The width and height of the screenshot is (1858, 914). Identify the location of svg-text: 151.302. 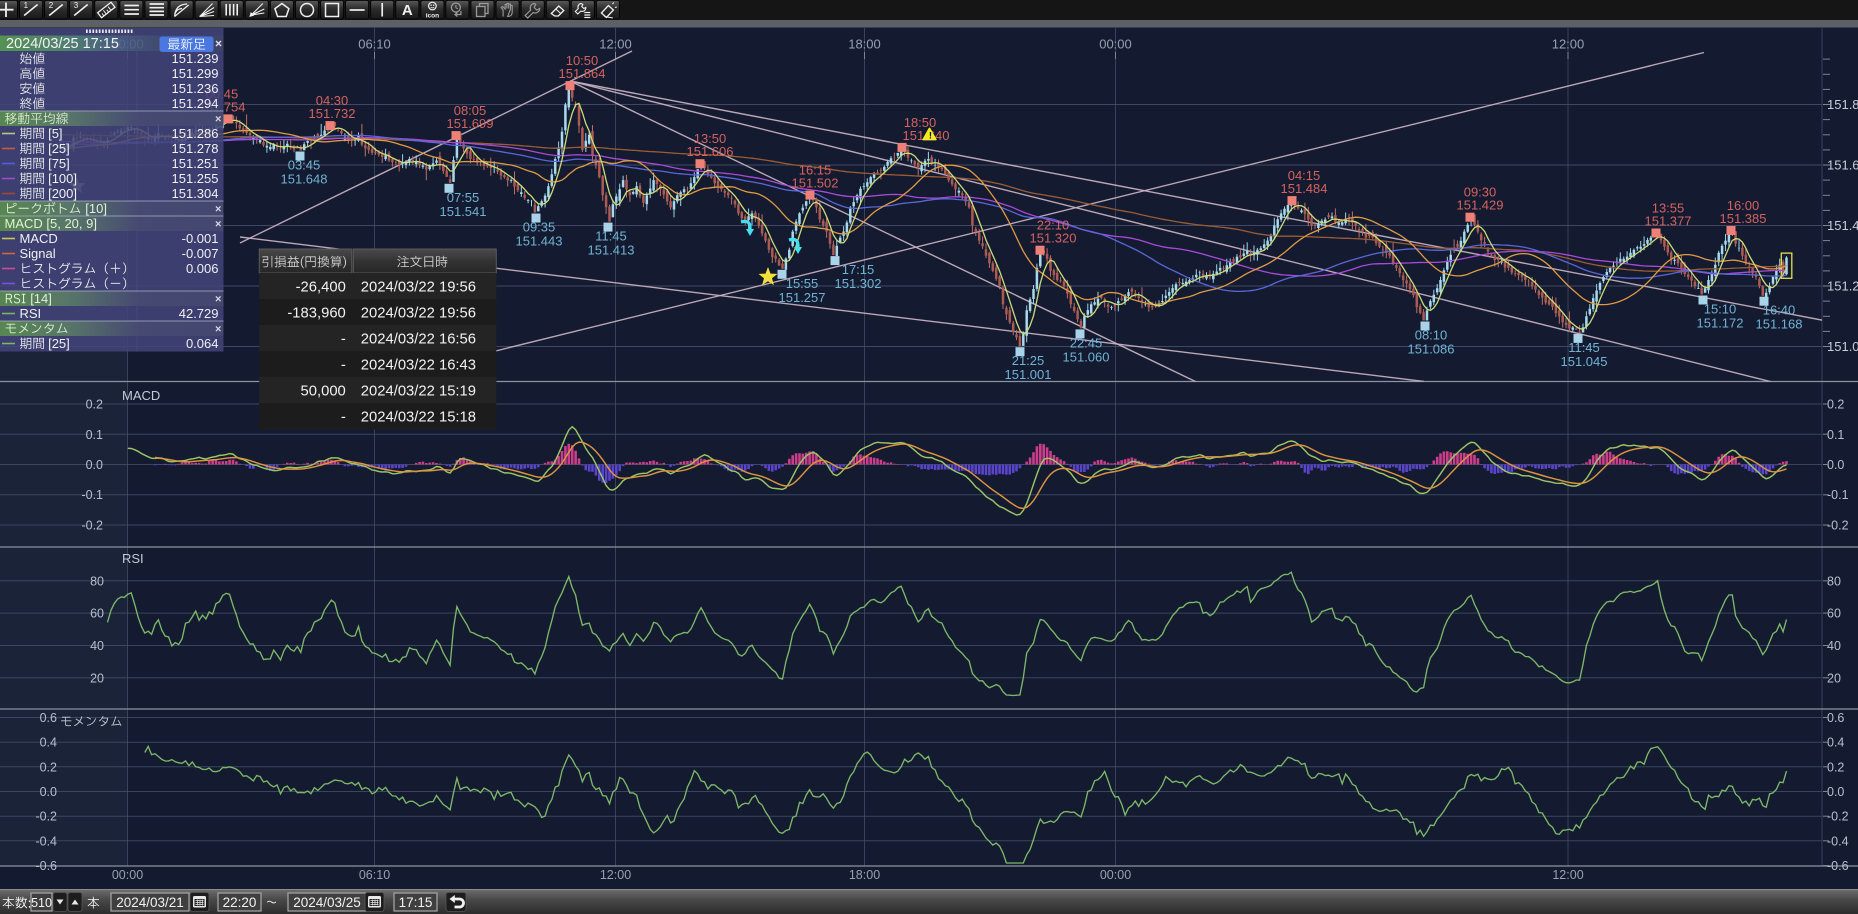
(858, 283).